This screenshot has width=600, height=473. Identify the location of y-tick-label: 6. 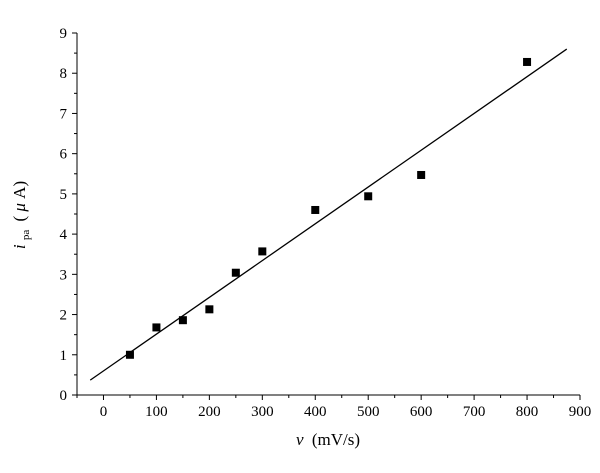
(64, 155).